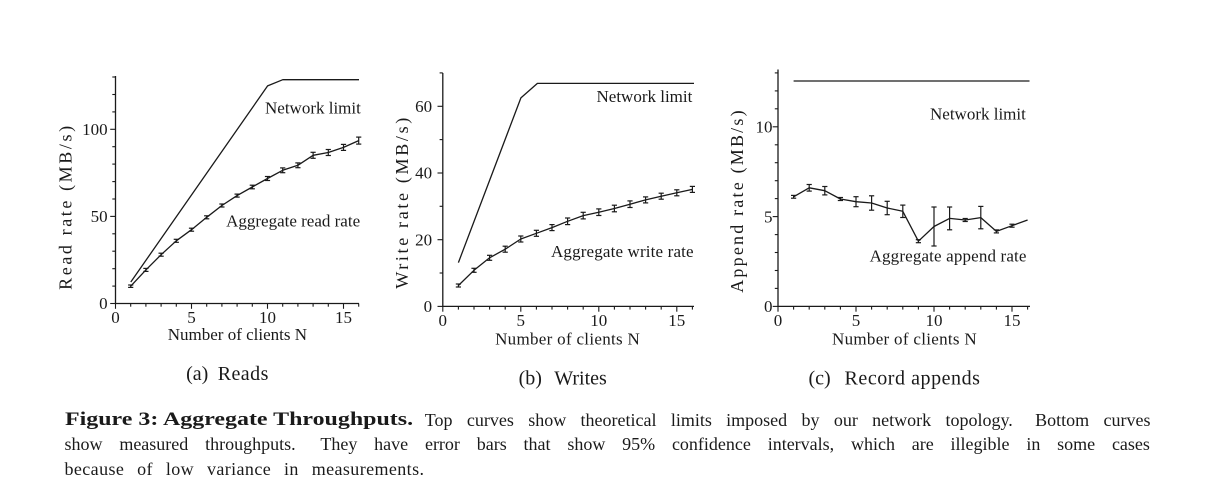  What do you see at coordinates (66, 206) in the screenshot?
I see `svg-text: Read rate (MB/s)` at bounding box center [66, 206].